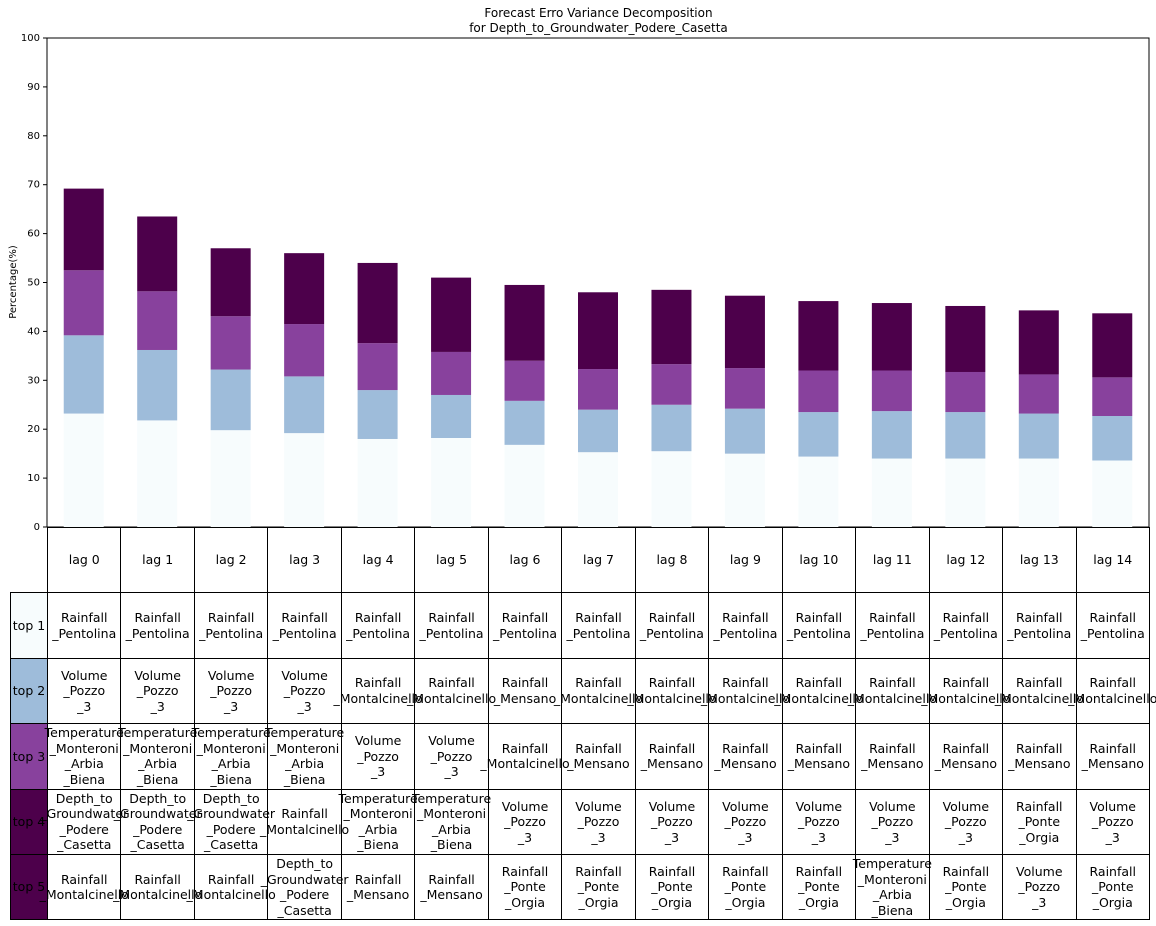  I want to click on table-column-header: lag 12, so click(966, 560).